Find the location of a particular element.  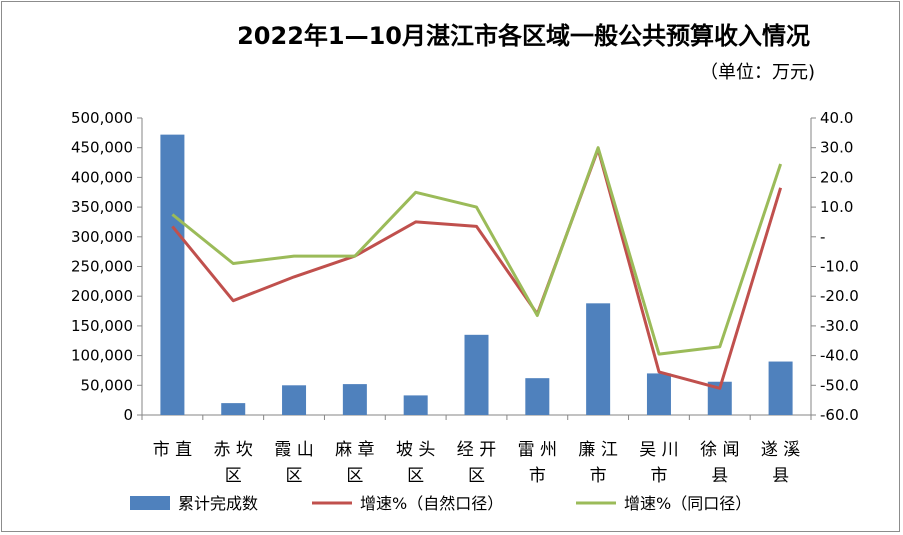

left-axis-tick-label: 150,000 is located at coordinates (102, 326).